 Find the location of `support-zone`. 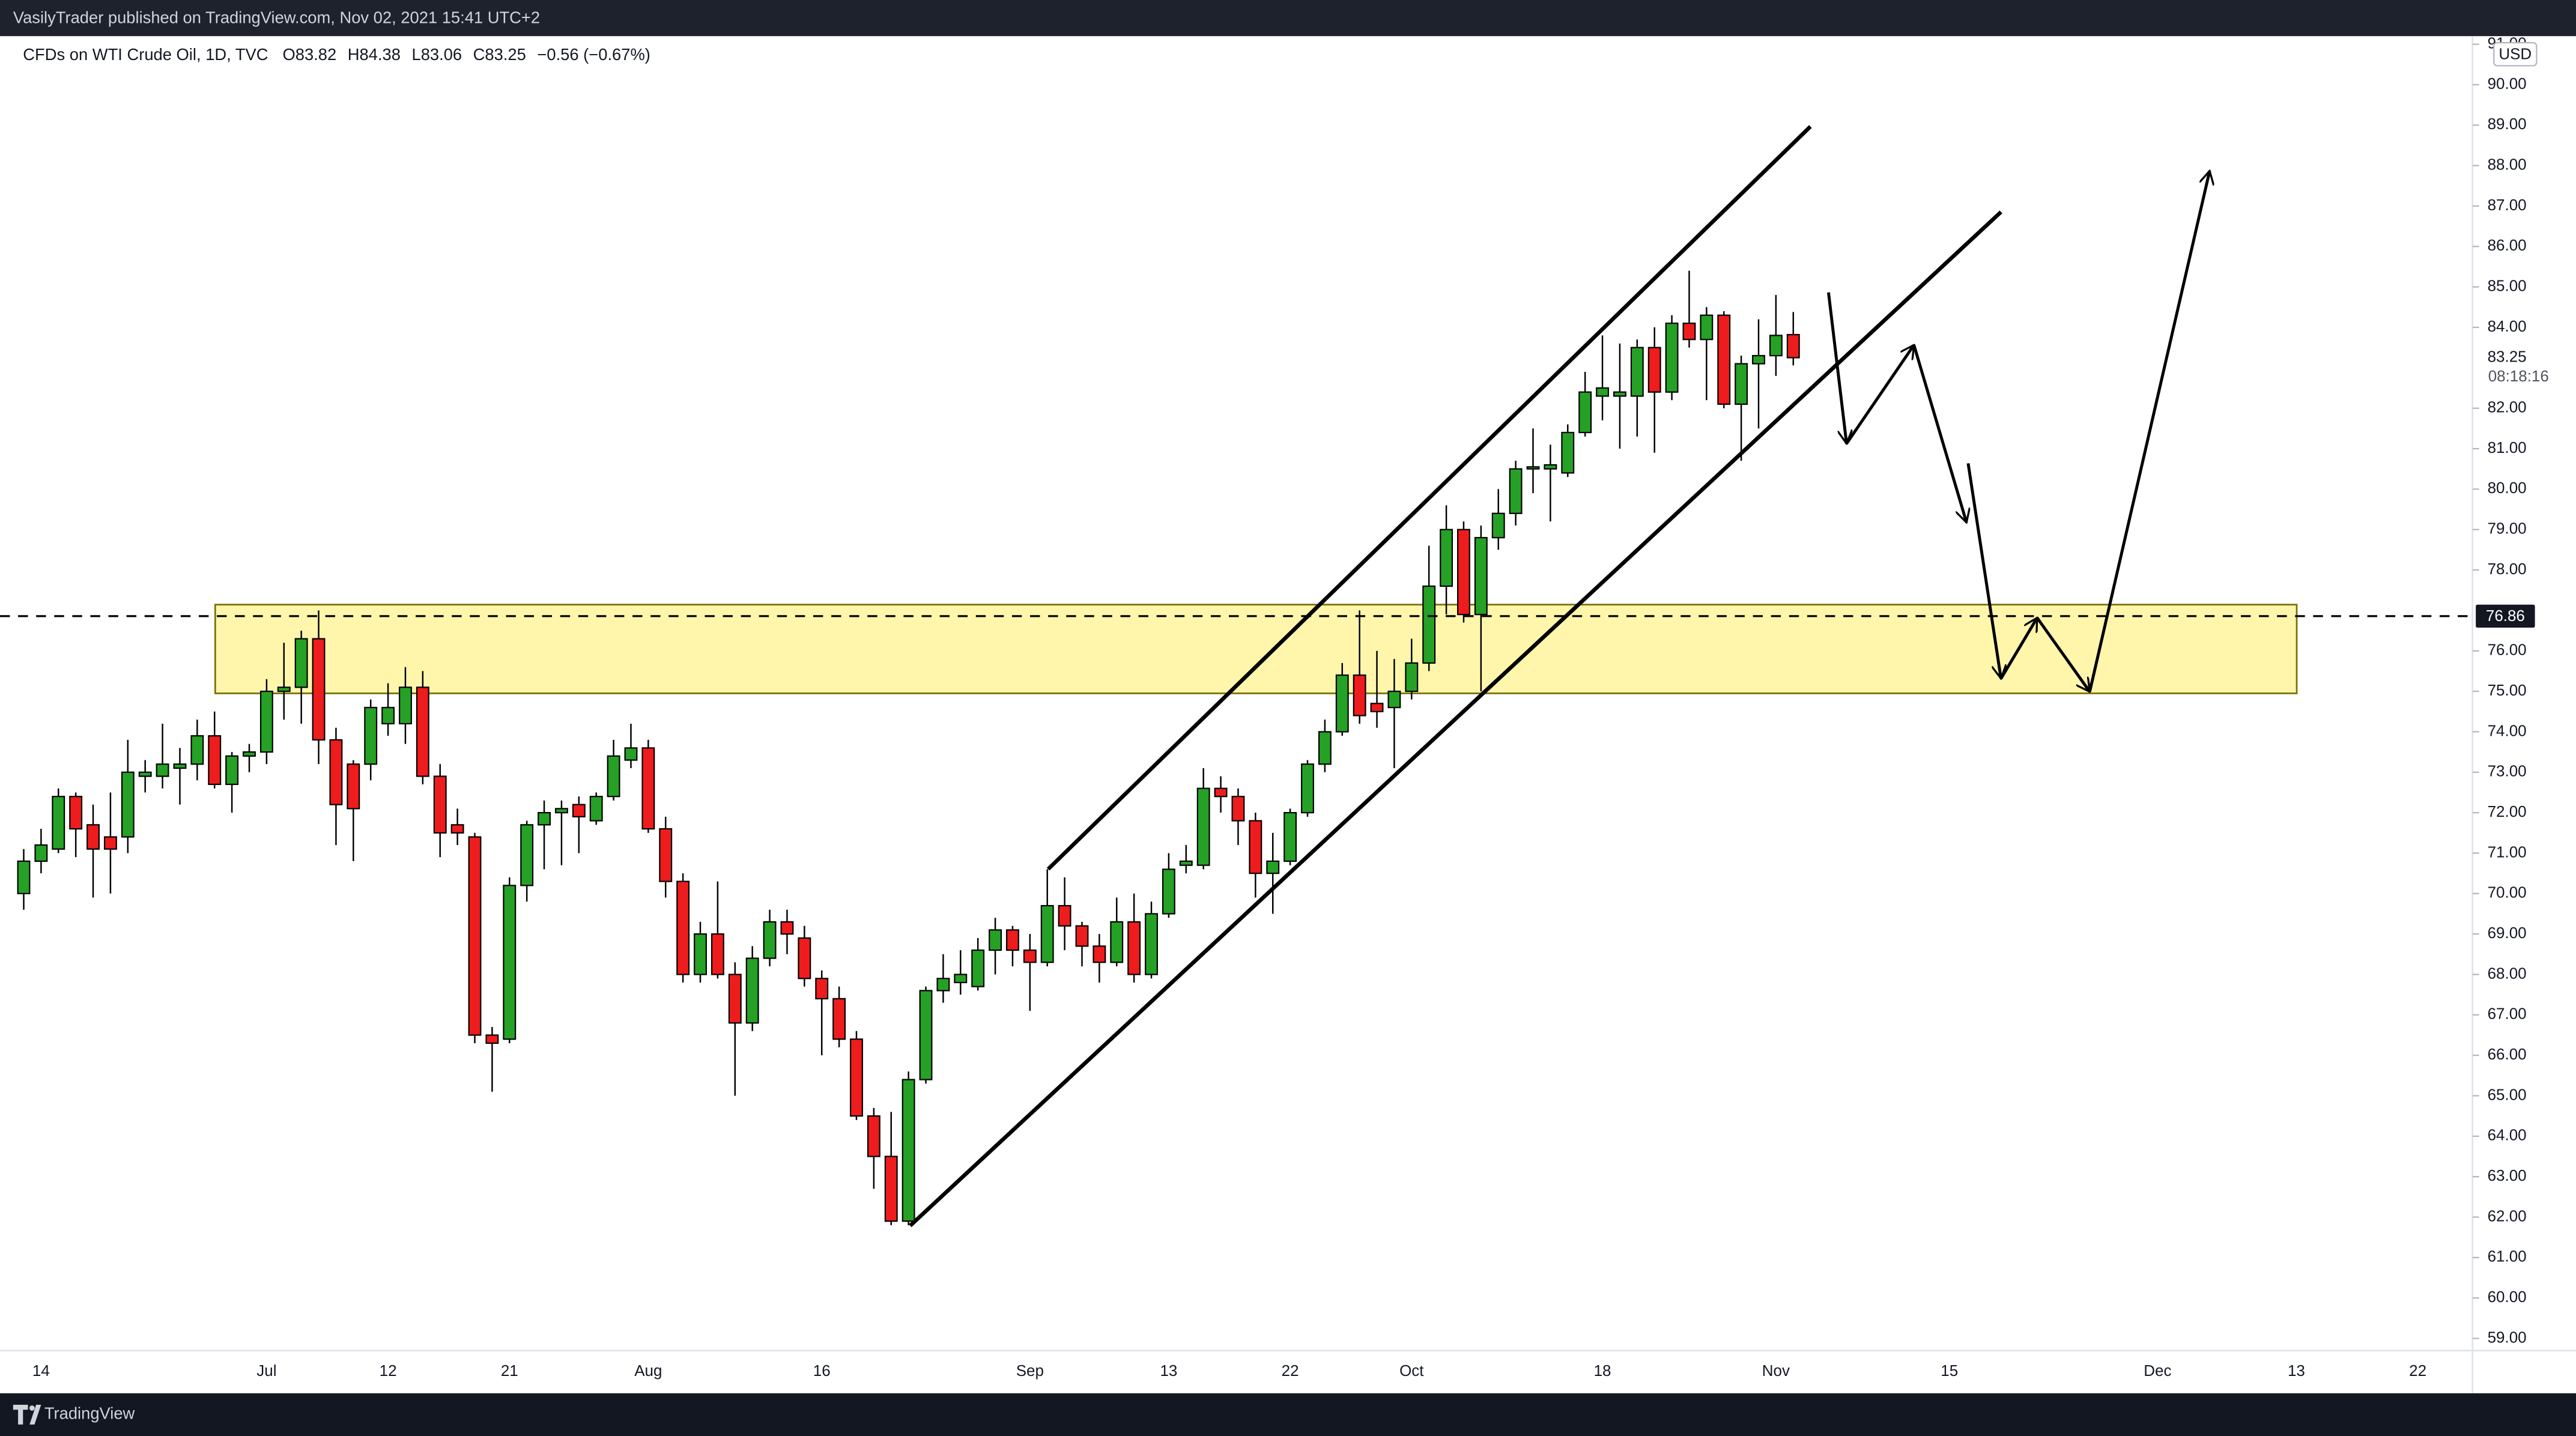

support-zone is located at coordinates (1256, 649).